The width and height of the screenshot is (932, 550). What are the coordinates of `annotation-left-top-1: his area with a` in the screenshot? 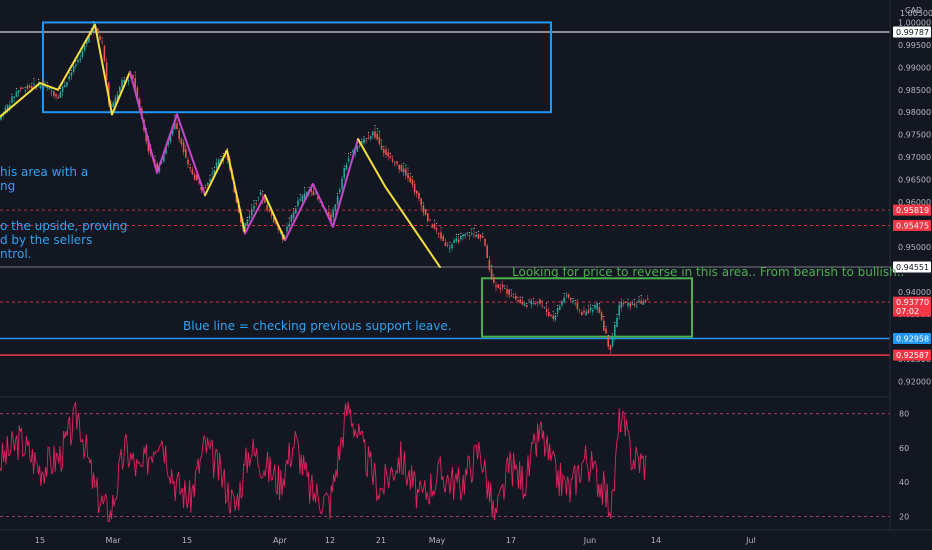 It's located at (44, 172).